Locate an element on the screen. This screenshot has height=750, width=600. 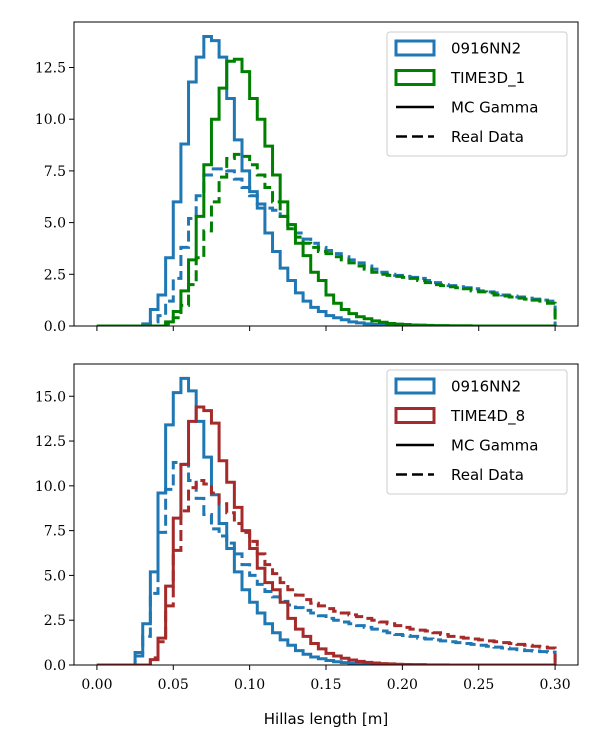
x-tick-label: 0.15 is located at coordinates (325, 685).